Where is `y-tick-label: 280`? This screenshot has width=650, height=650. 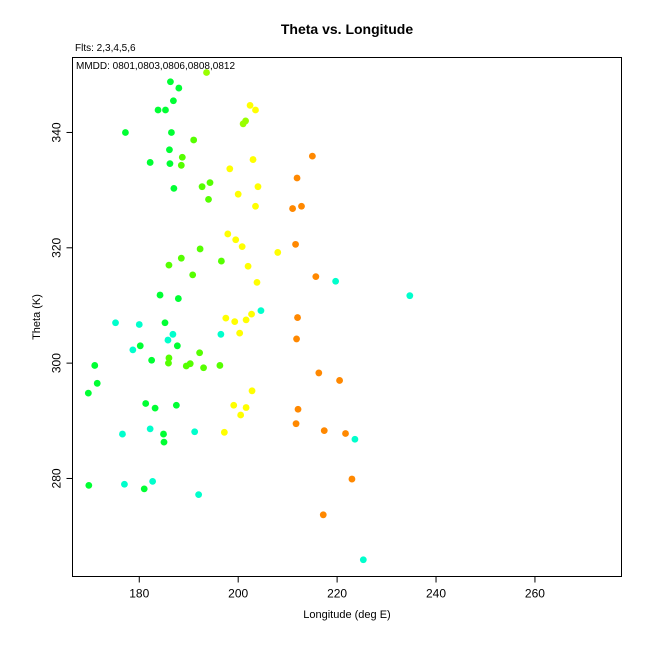
y-tick-label: 280 is located at coordinates (57, 478).